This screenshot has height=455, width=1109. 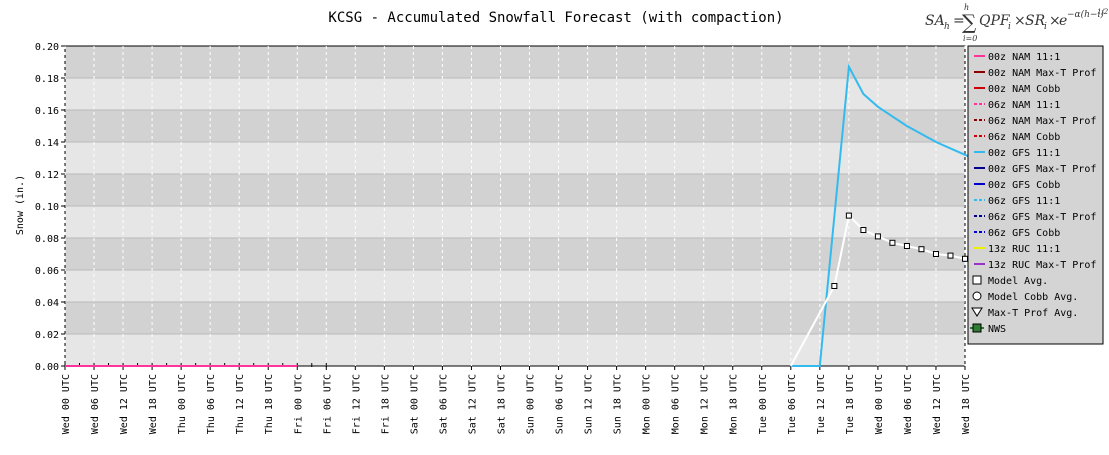 I want to click on legend-label: 06z NAM 11:1, so click(x=1024, y=105).